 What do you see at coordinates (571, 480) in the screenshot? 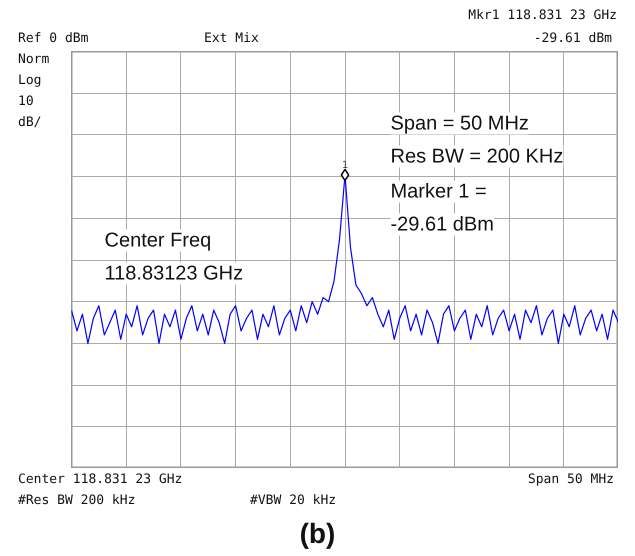
I see `text: Span 50 MHz` at bounding box center [571, 480].